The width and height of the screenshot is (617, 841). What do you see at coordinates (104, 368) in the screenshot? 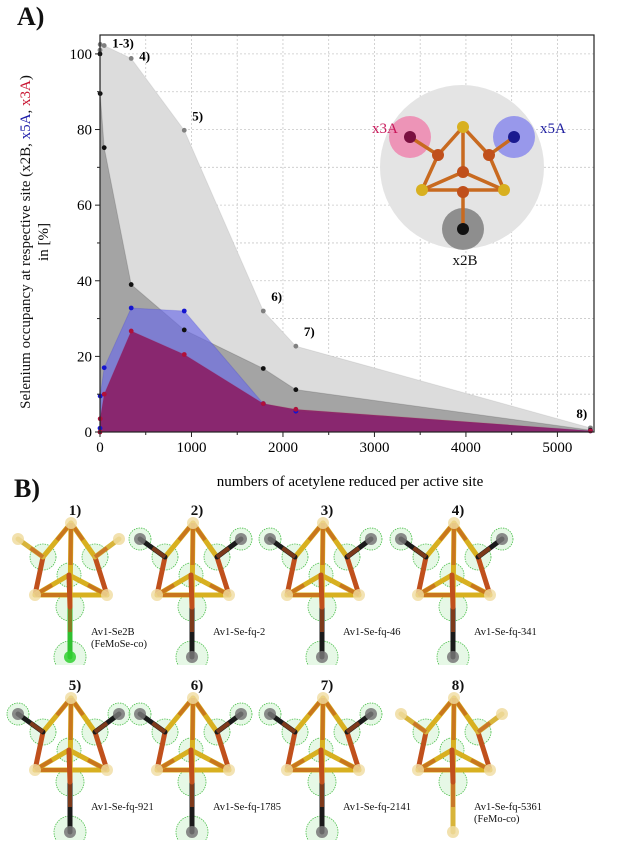
I see `marker-x5A` at bounding box center [104, 368].